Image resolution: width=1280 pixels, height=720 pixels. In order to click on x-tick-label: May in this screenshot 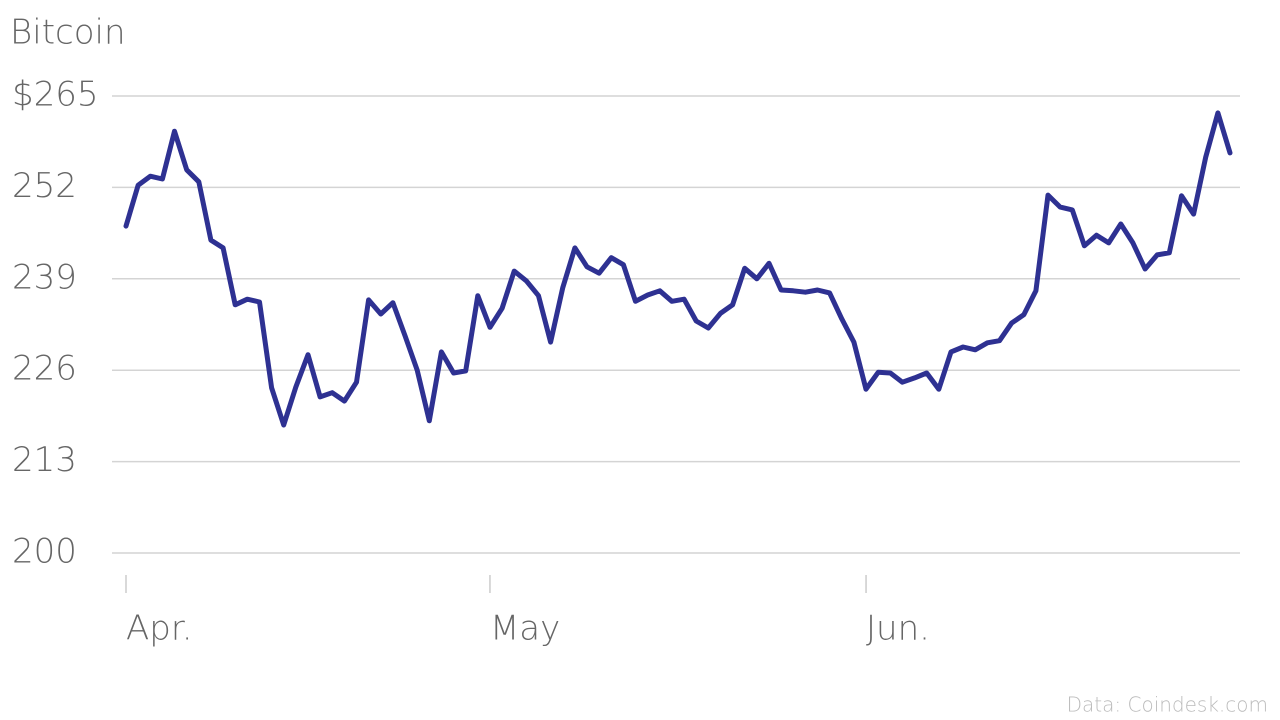, I will do `click(525, 629)`.